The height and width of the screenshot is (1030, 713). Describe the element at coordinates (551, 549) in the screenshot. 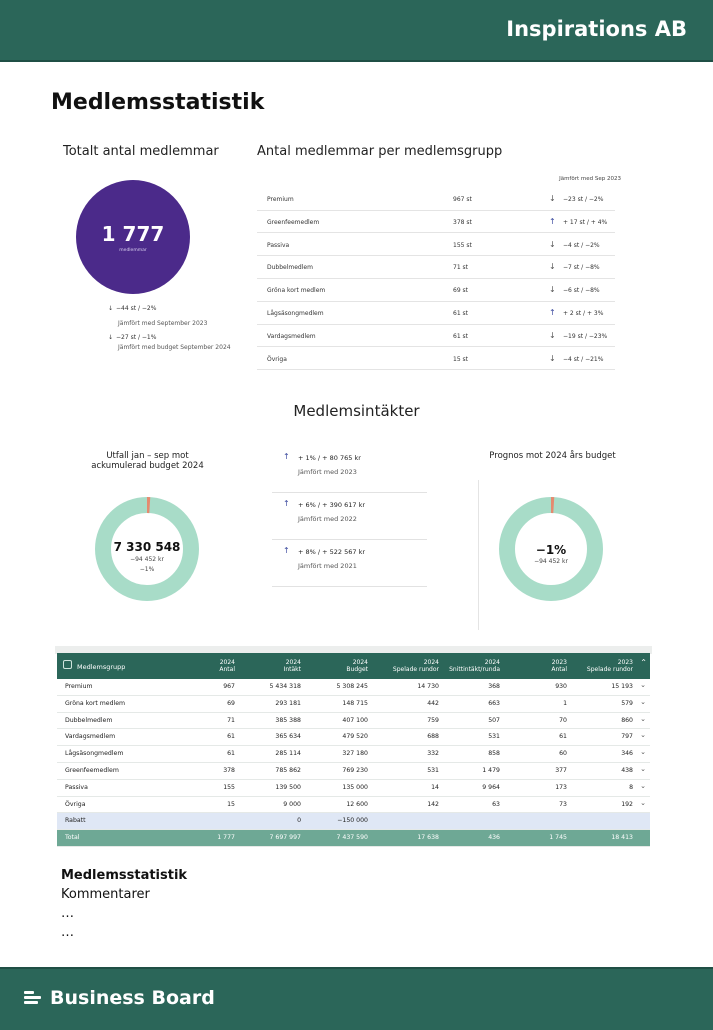

I see `income-right-donut: −1% −94 452 kr` at that location.